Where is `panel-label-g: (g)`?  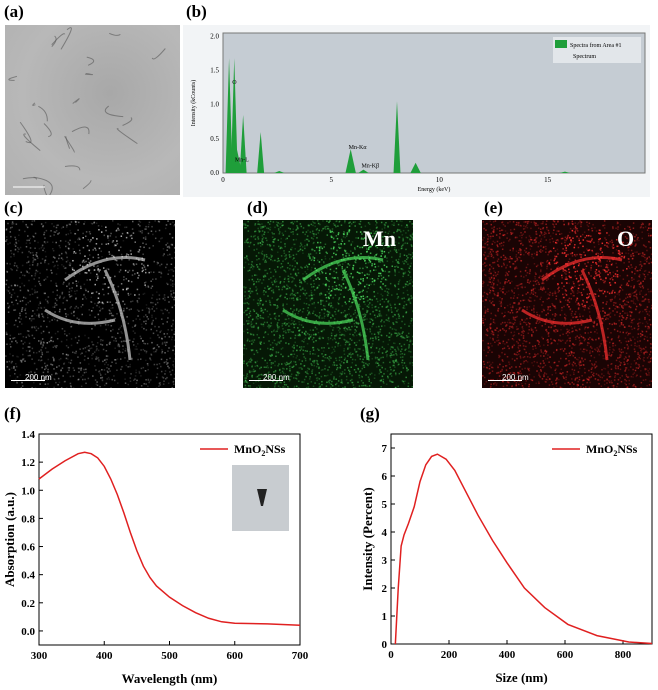 panel-label-g: (g) is located at coordinates (370, 413).